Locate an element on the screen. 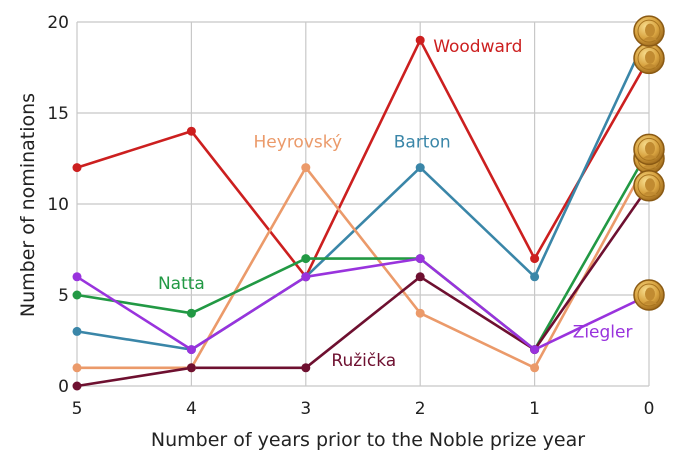  y-tick-label: 20 is located at coordinates (58, 23).